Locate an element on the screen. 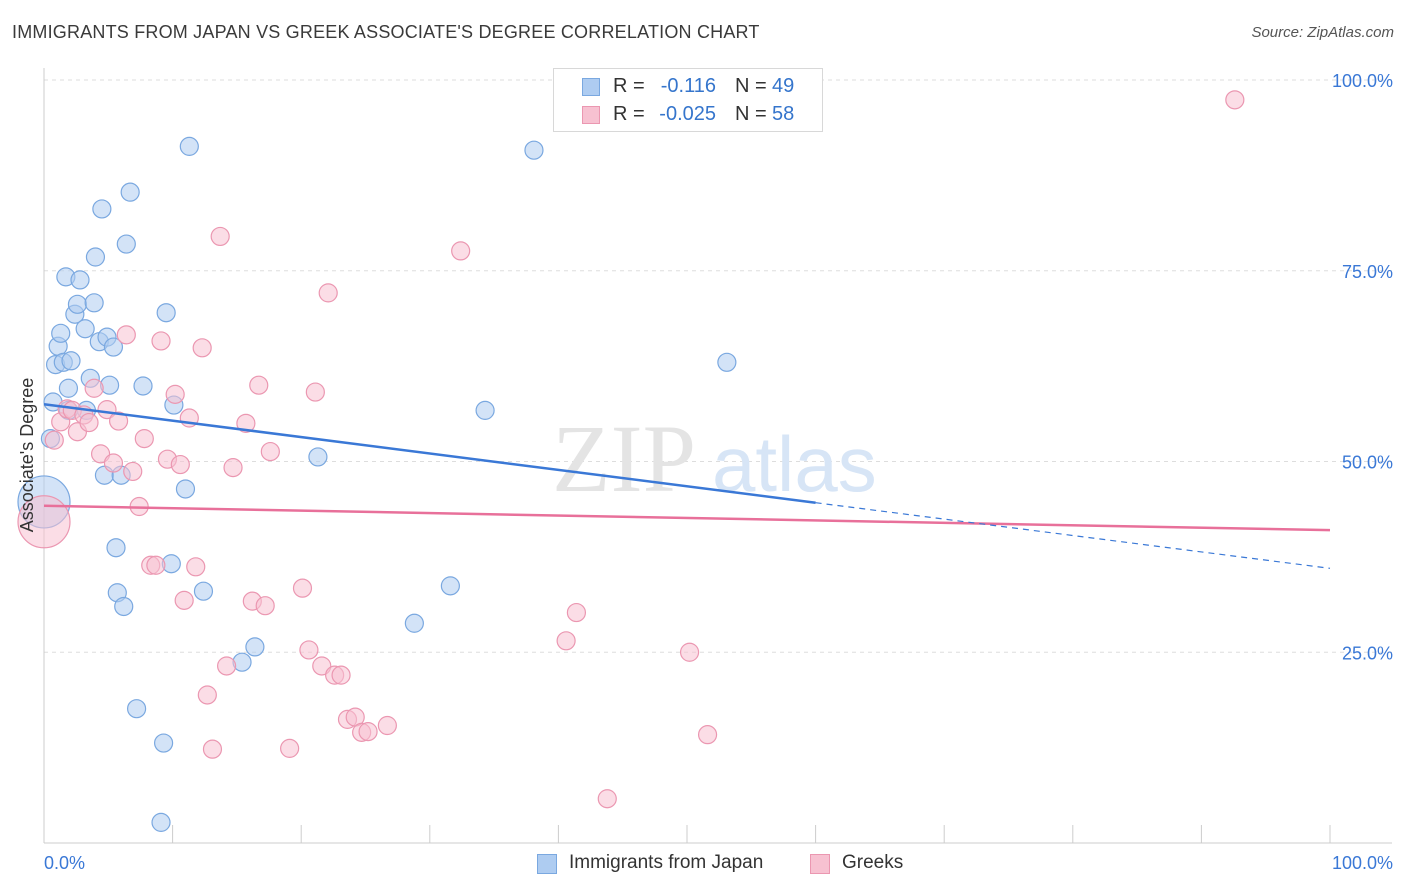 The width and height of the screenshot is (1406, 892). y-tick-label: 25.0% is located at coordinates (1367, 653).